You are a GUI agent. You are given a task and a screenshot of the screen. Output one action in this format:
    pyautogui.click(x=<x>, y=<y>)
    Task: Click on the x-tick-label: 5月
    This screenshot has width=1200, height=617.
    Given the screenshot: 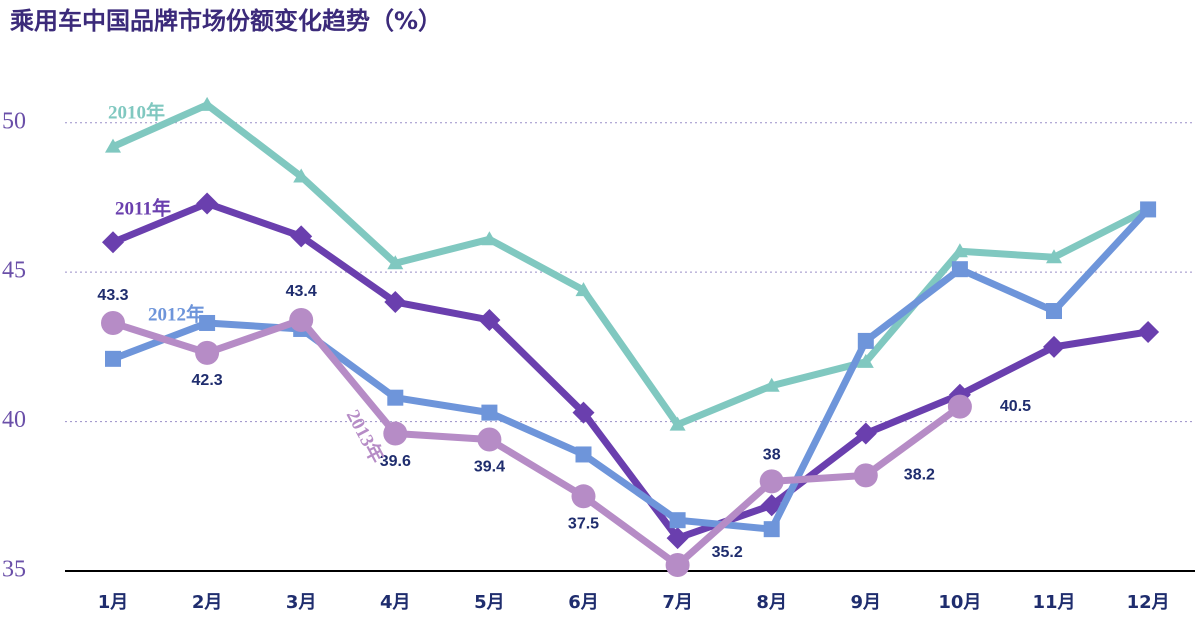 What is the action you would take?
    pyautogui.click(x=489, y=602)
    